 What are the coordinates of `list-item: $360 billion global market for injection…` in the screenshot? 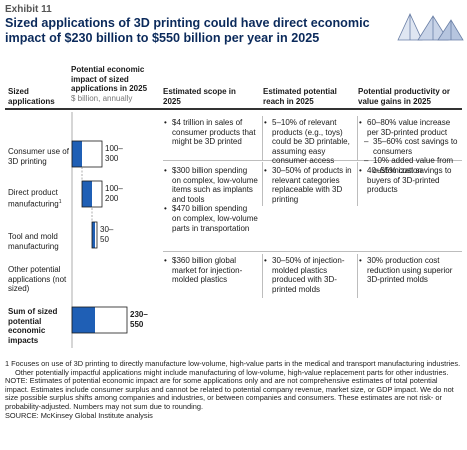 It's located at (211, 270).